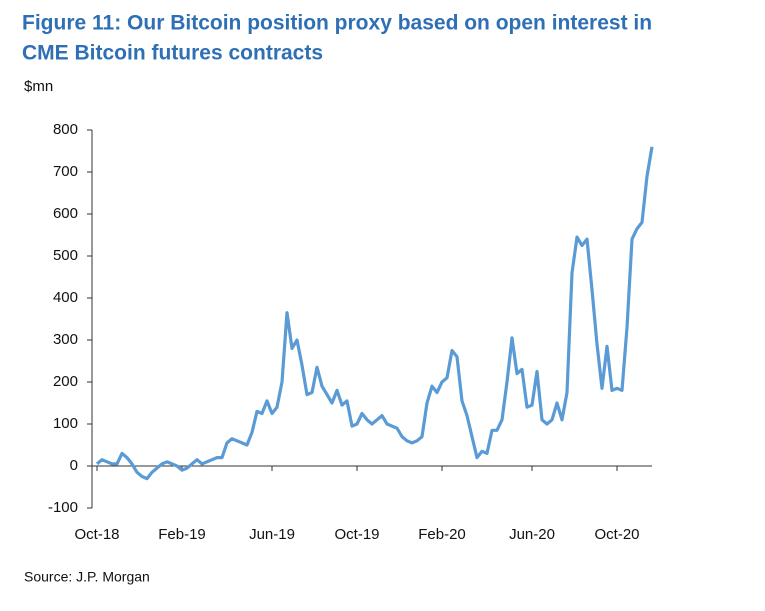 This screenshot has width=765, height=611. Describe the element at coordinates (65, 255) in the screenshot. I see `y-tick-label: 500` at that location.